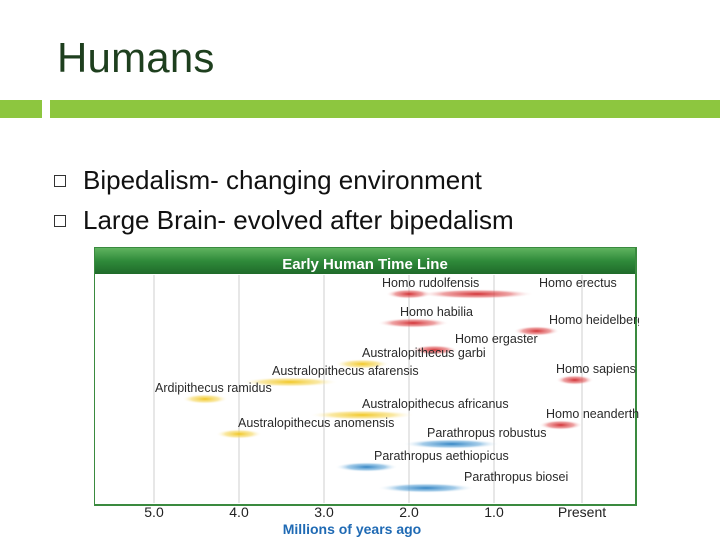 The width and height of the screenshot is (720, 540). Describe the element at coordinates (578, 283) in the screenshot. I see `species-label: Homo erectus` at that location.